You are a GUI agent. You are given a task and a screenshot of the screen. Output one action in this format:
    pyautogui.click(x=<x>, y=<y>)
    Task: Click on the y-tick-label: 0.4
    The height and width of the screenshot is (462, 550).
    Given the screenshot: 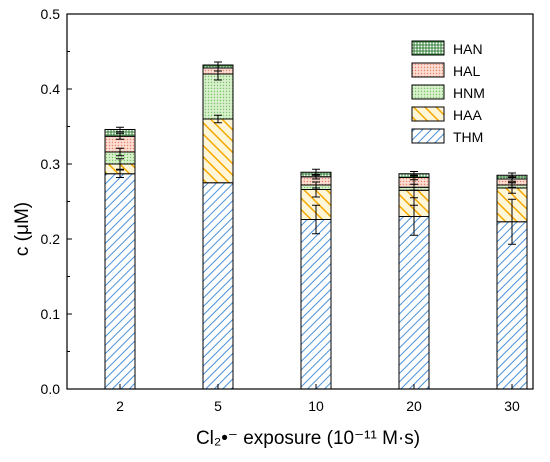 What is the action you would take?
    pyautogui.click(x=51, y=89)
    